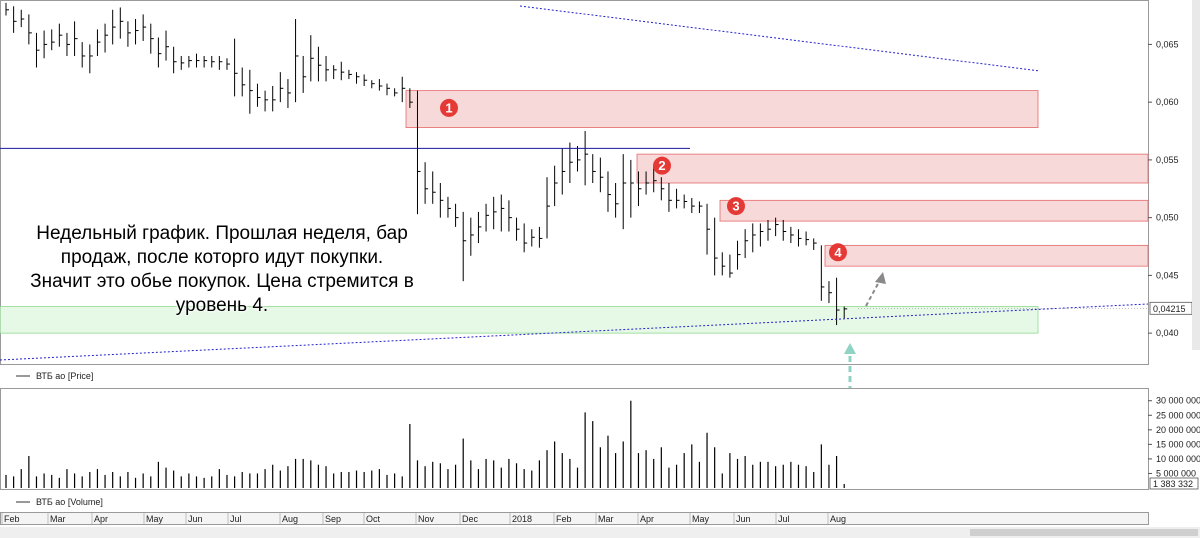 The image size is (1200, 538). I want to click on level-marker-4: 4, so click(838, 252).